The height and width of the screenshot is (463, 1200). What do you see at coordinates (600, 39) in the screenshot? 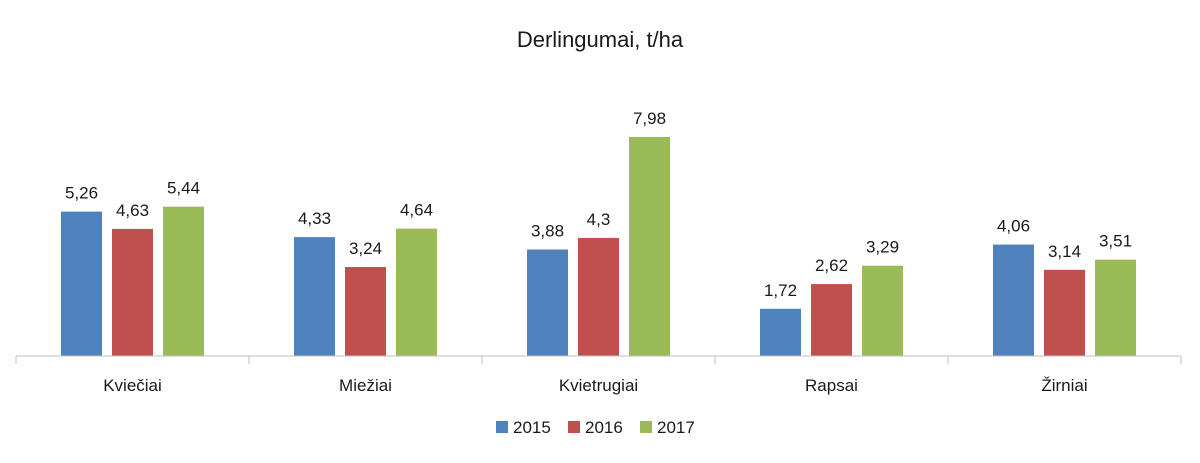
I see `chart-title: Derlingumai, t/ha` at bounding box center [600, 39].